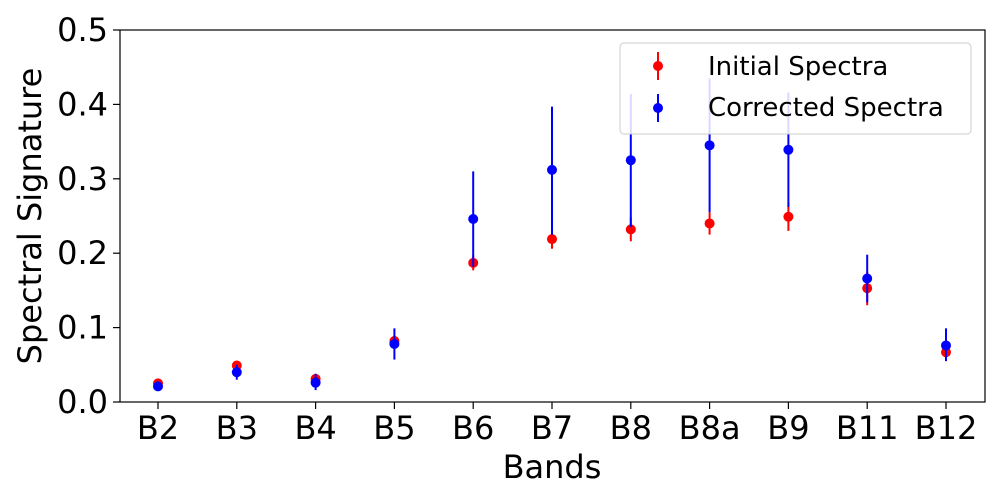 This screenshot has height=500, width=1000. What do you see at coordinates (867, 428) in the screenshot?
I see `x-tick-label: B11` at bounding box center [867, 428].